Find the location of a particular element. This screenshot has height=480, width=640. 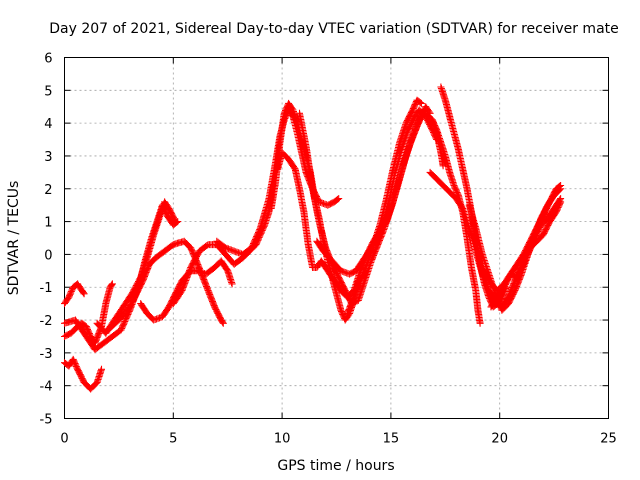

series-track-c is located at coordinates (88, 313).